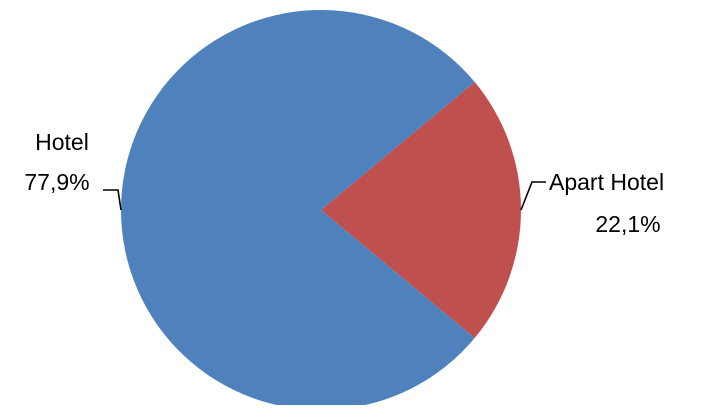  I want to click on slice-value-hotel: 77,9%, so click(56, 182).